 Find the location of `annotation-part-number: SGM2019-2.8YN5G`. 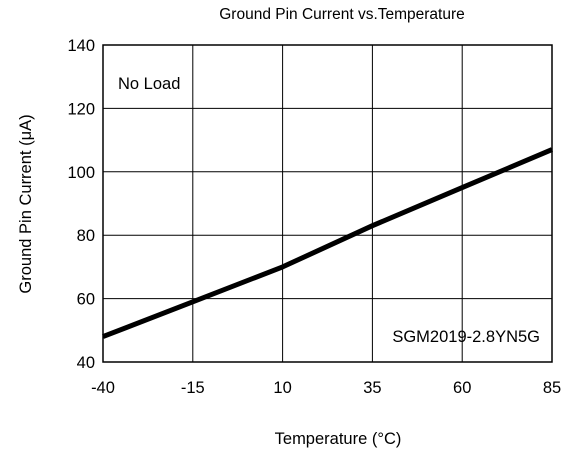

annotation-part-number: SGM2019-2.8YN5G is located at coordinates (466, 337).